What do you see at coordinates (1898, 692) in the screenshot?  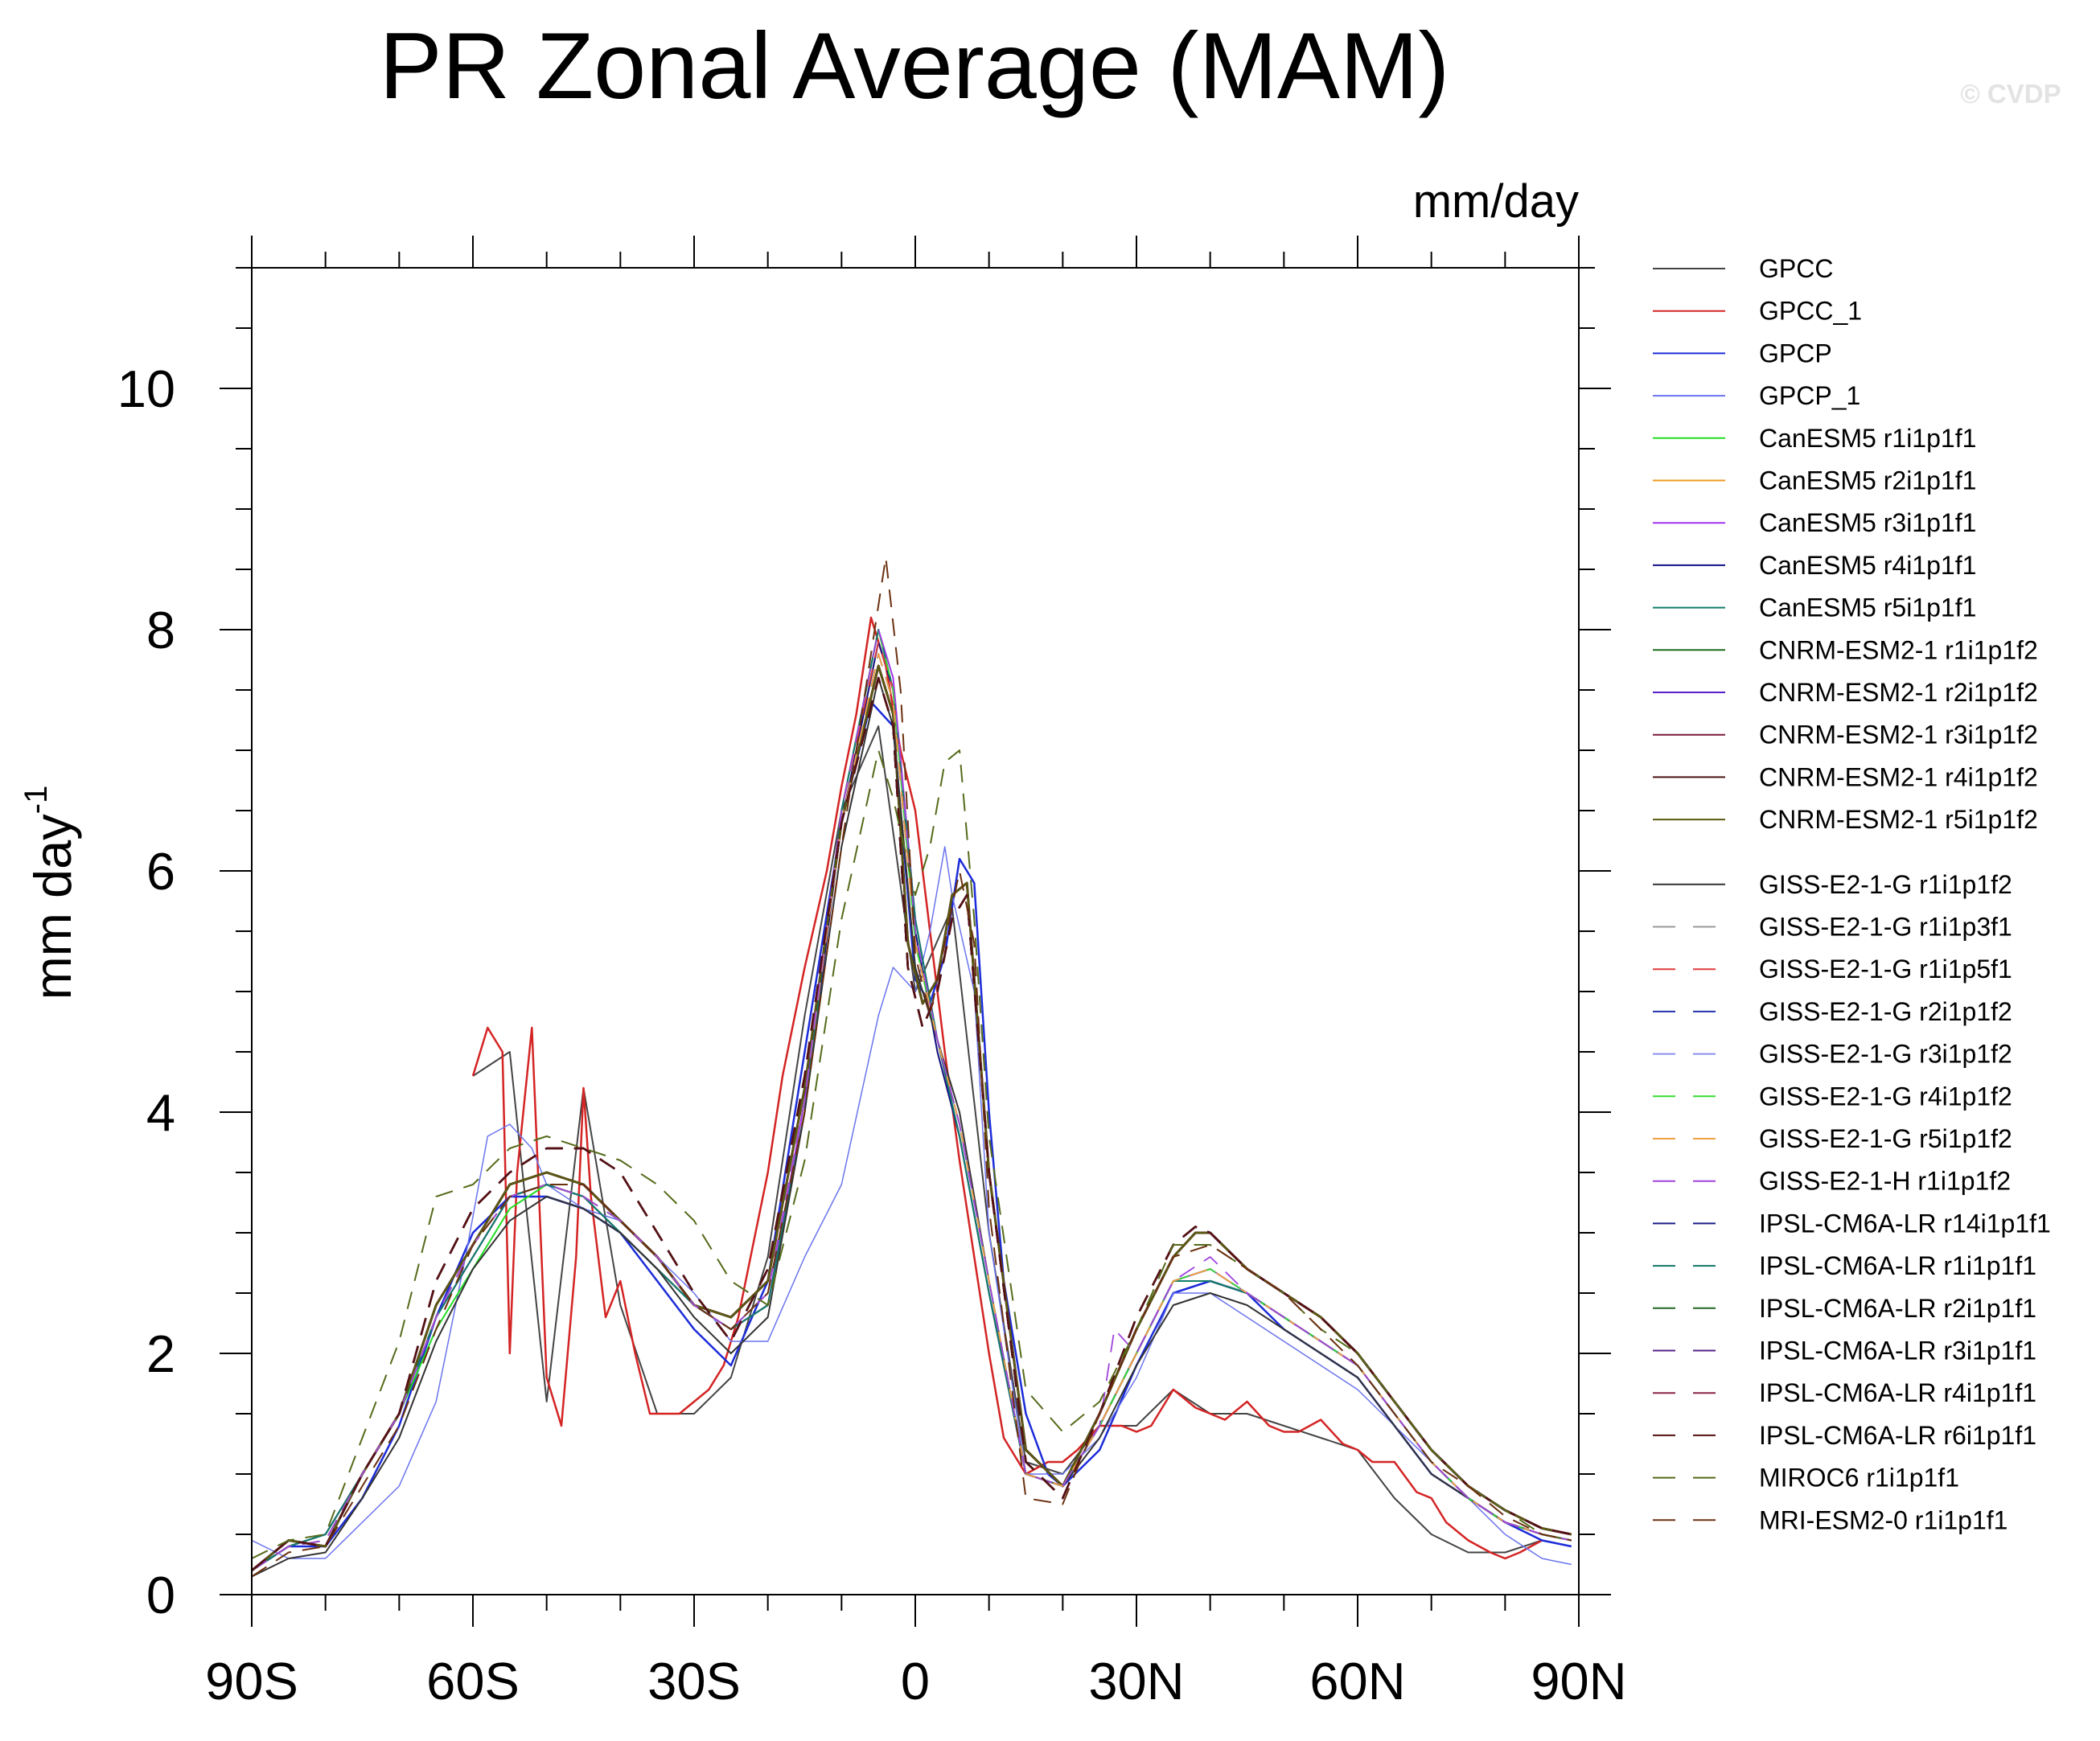 I see `legend-label: CNRM-ESM2-1 r2i1p1f2` at bounding box center [1898, 692].